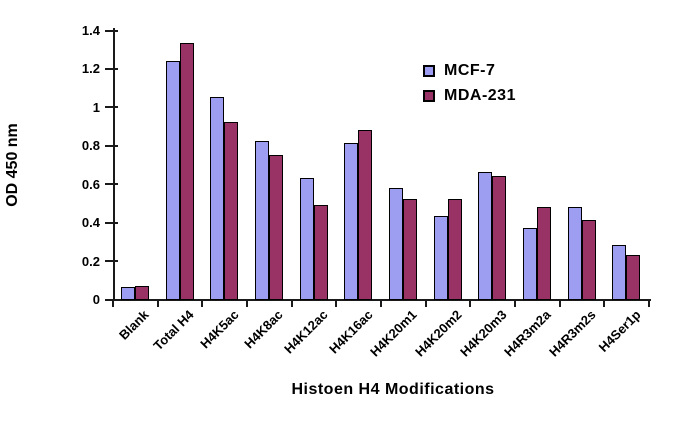 Image resolution: width=700 pixels, height=426 pixels. Describe the element at coordinates (480, 95) in the screenshot. I see `legend-label: MDA-231` at that location.